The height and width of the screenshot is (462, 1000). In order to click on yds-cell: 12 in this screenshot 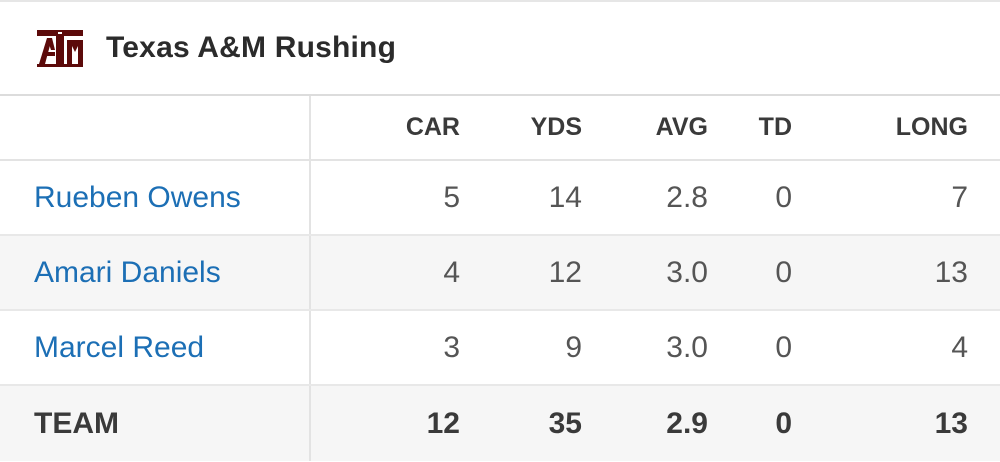, I will do `click(531, 273)`.